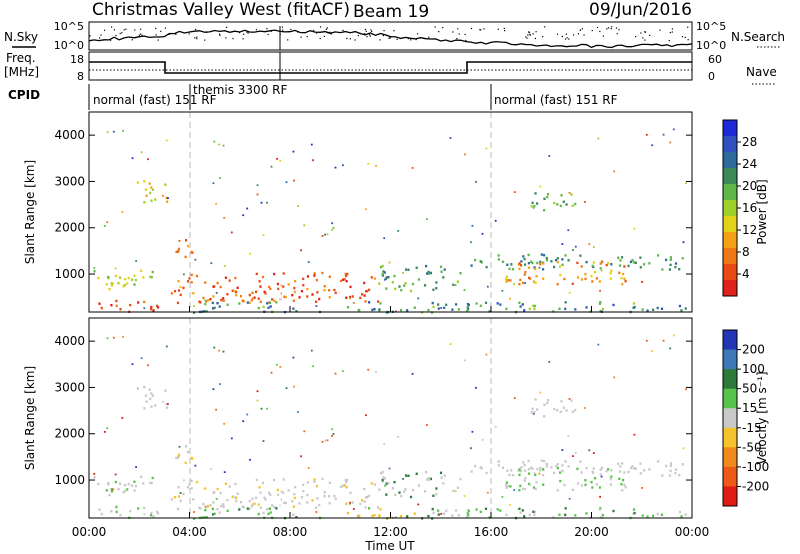  Describe the element at coordinates (77, 59) in the screenshot. I see `freq-tick-high: 18` at that location.